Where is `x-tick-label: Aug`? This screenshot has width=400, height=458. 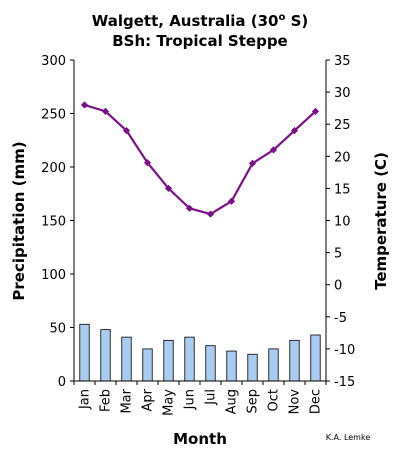 x-tick-label: Aug is located at coordinates (232, 401).